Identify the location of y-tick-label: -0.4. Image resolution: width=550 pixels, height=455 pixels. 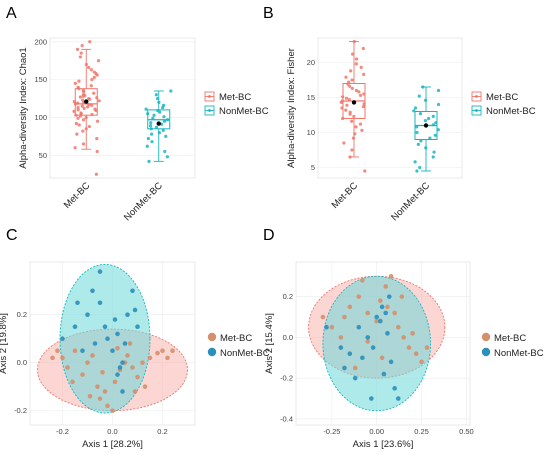
(286, 418).